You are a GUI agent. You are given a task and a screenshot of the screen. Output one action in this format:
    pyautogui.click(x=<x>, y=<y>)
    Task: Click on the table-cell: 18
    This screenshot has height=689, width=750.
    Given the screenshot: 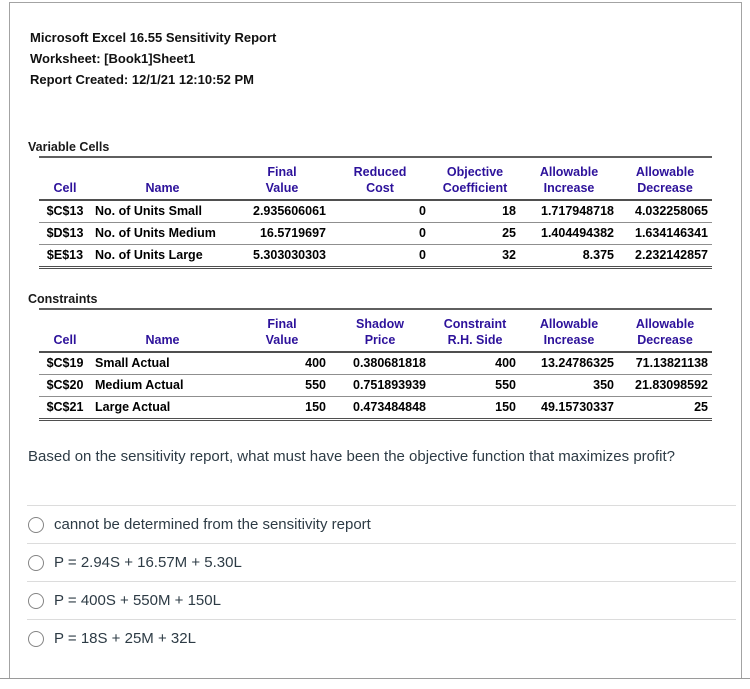 What is the action you would take?
    pyautogui.click(x=509, y=211)
    